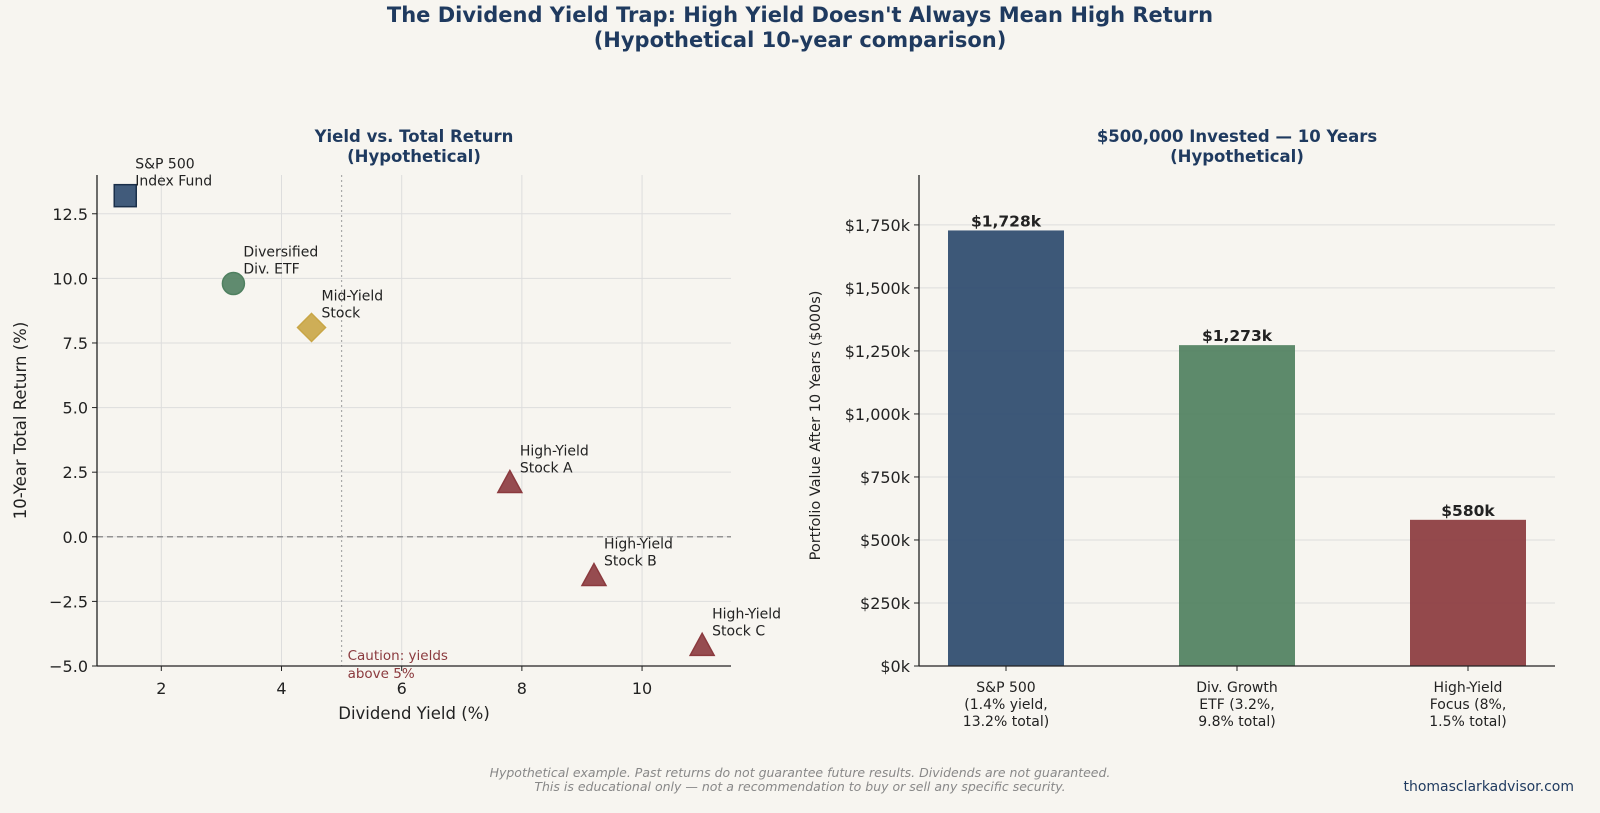 The width and height of the screenshot is (1600, 813). I want to click on y-tick-label: 5.0, so click(75, 408).